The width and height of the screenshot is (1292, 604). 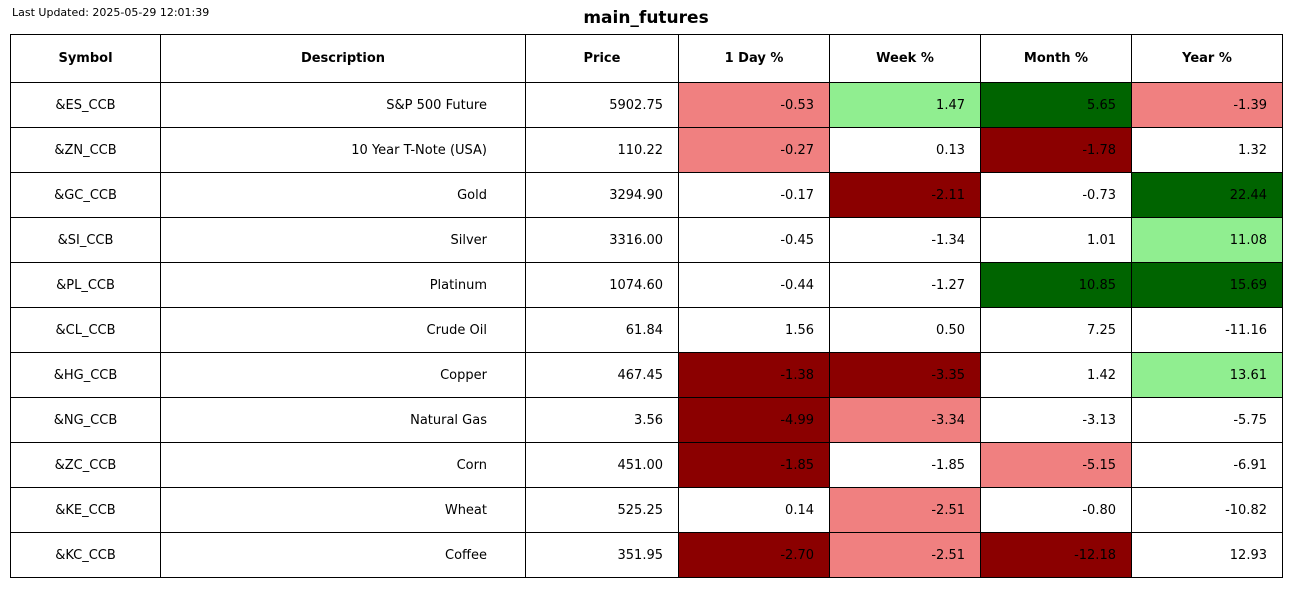 What do you see at coordinates (343, 240) in the screenshot?
I see `description-cell: Silver` at bounding box center [343, 240].